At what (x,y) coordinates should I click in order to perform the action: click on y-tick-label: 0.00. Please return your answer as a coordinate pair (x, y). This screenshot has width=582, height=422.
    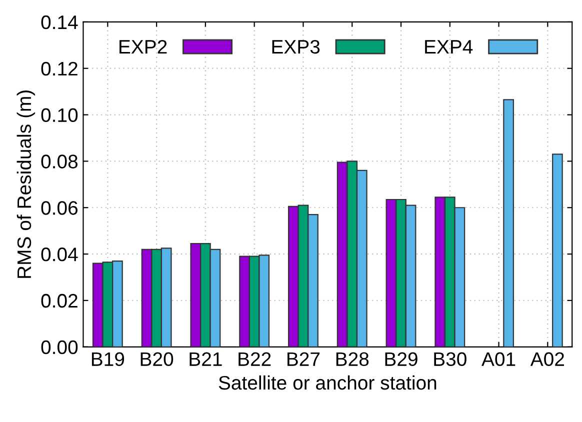
    Looking at the image, I should click on (59, 347).